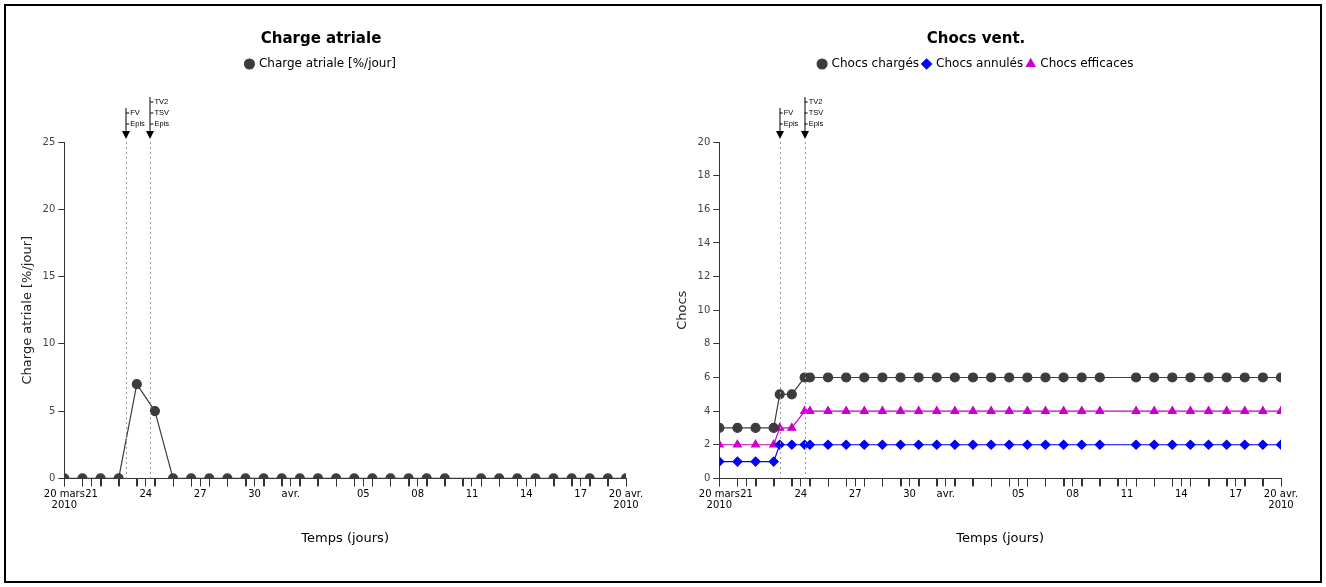 This screenshot has height=587, width=1326. I want to click on x-tick-label: 27, so click(855, 493).